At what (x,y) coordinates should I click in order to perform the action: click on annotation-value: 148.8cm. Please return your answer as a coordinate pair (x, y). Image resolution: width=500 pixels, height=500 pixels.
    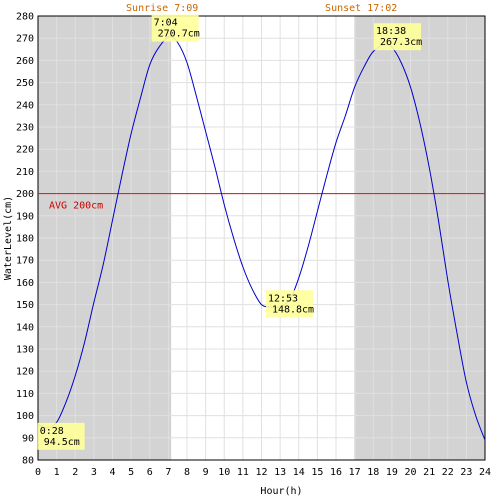
    Looking at the image, I should click on (293, 309).